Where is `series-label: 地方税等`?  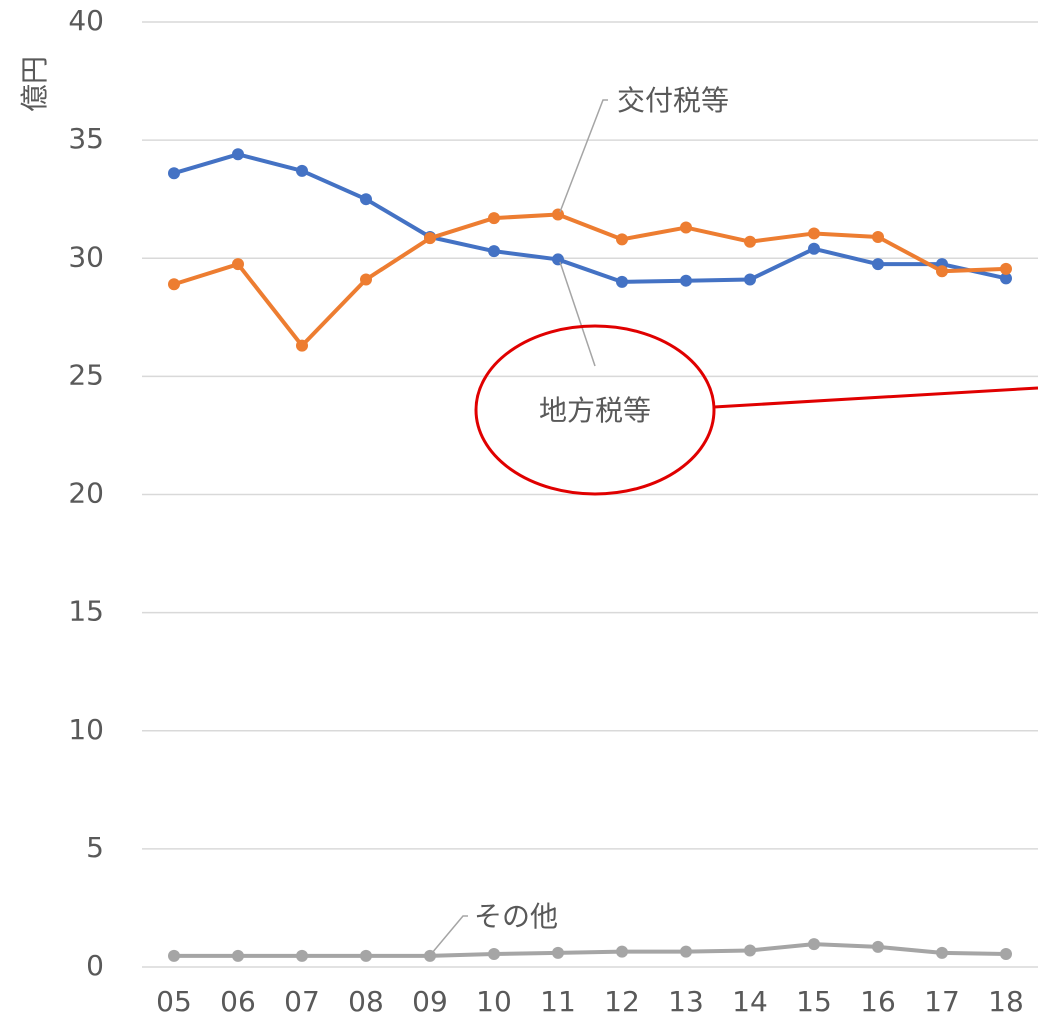 series-label: 地方税等 is located at coordinates (595, 410).